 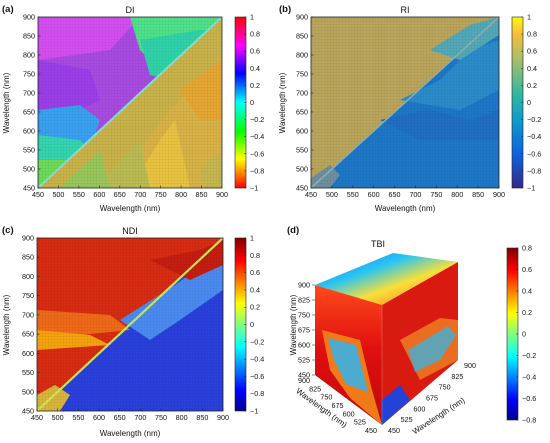 What do you see at coordinates (28, 257) in the screenshot?
I see `panel-c-ytick-label: 850` at bounding box center [28, 257].